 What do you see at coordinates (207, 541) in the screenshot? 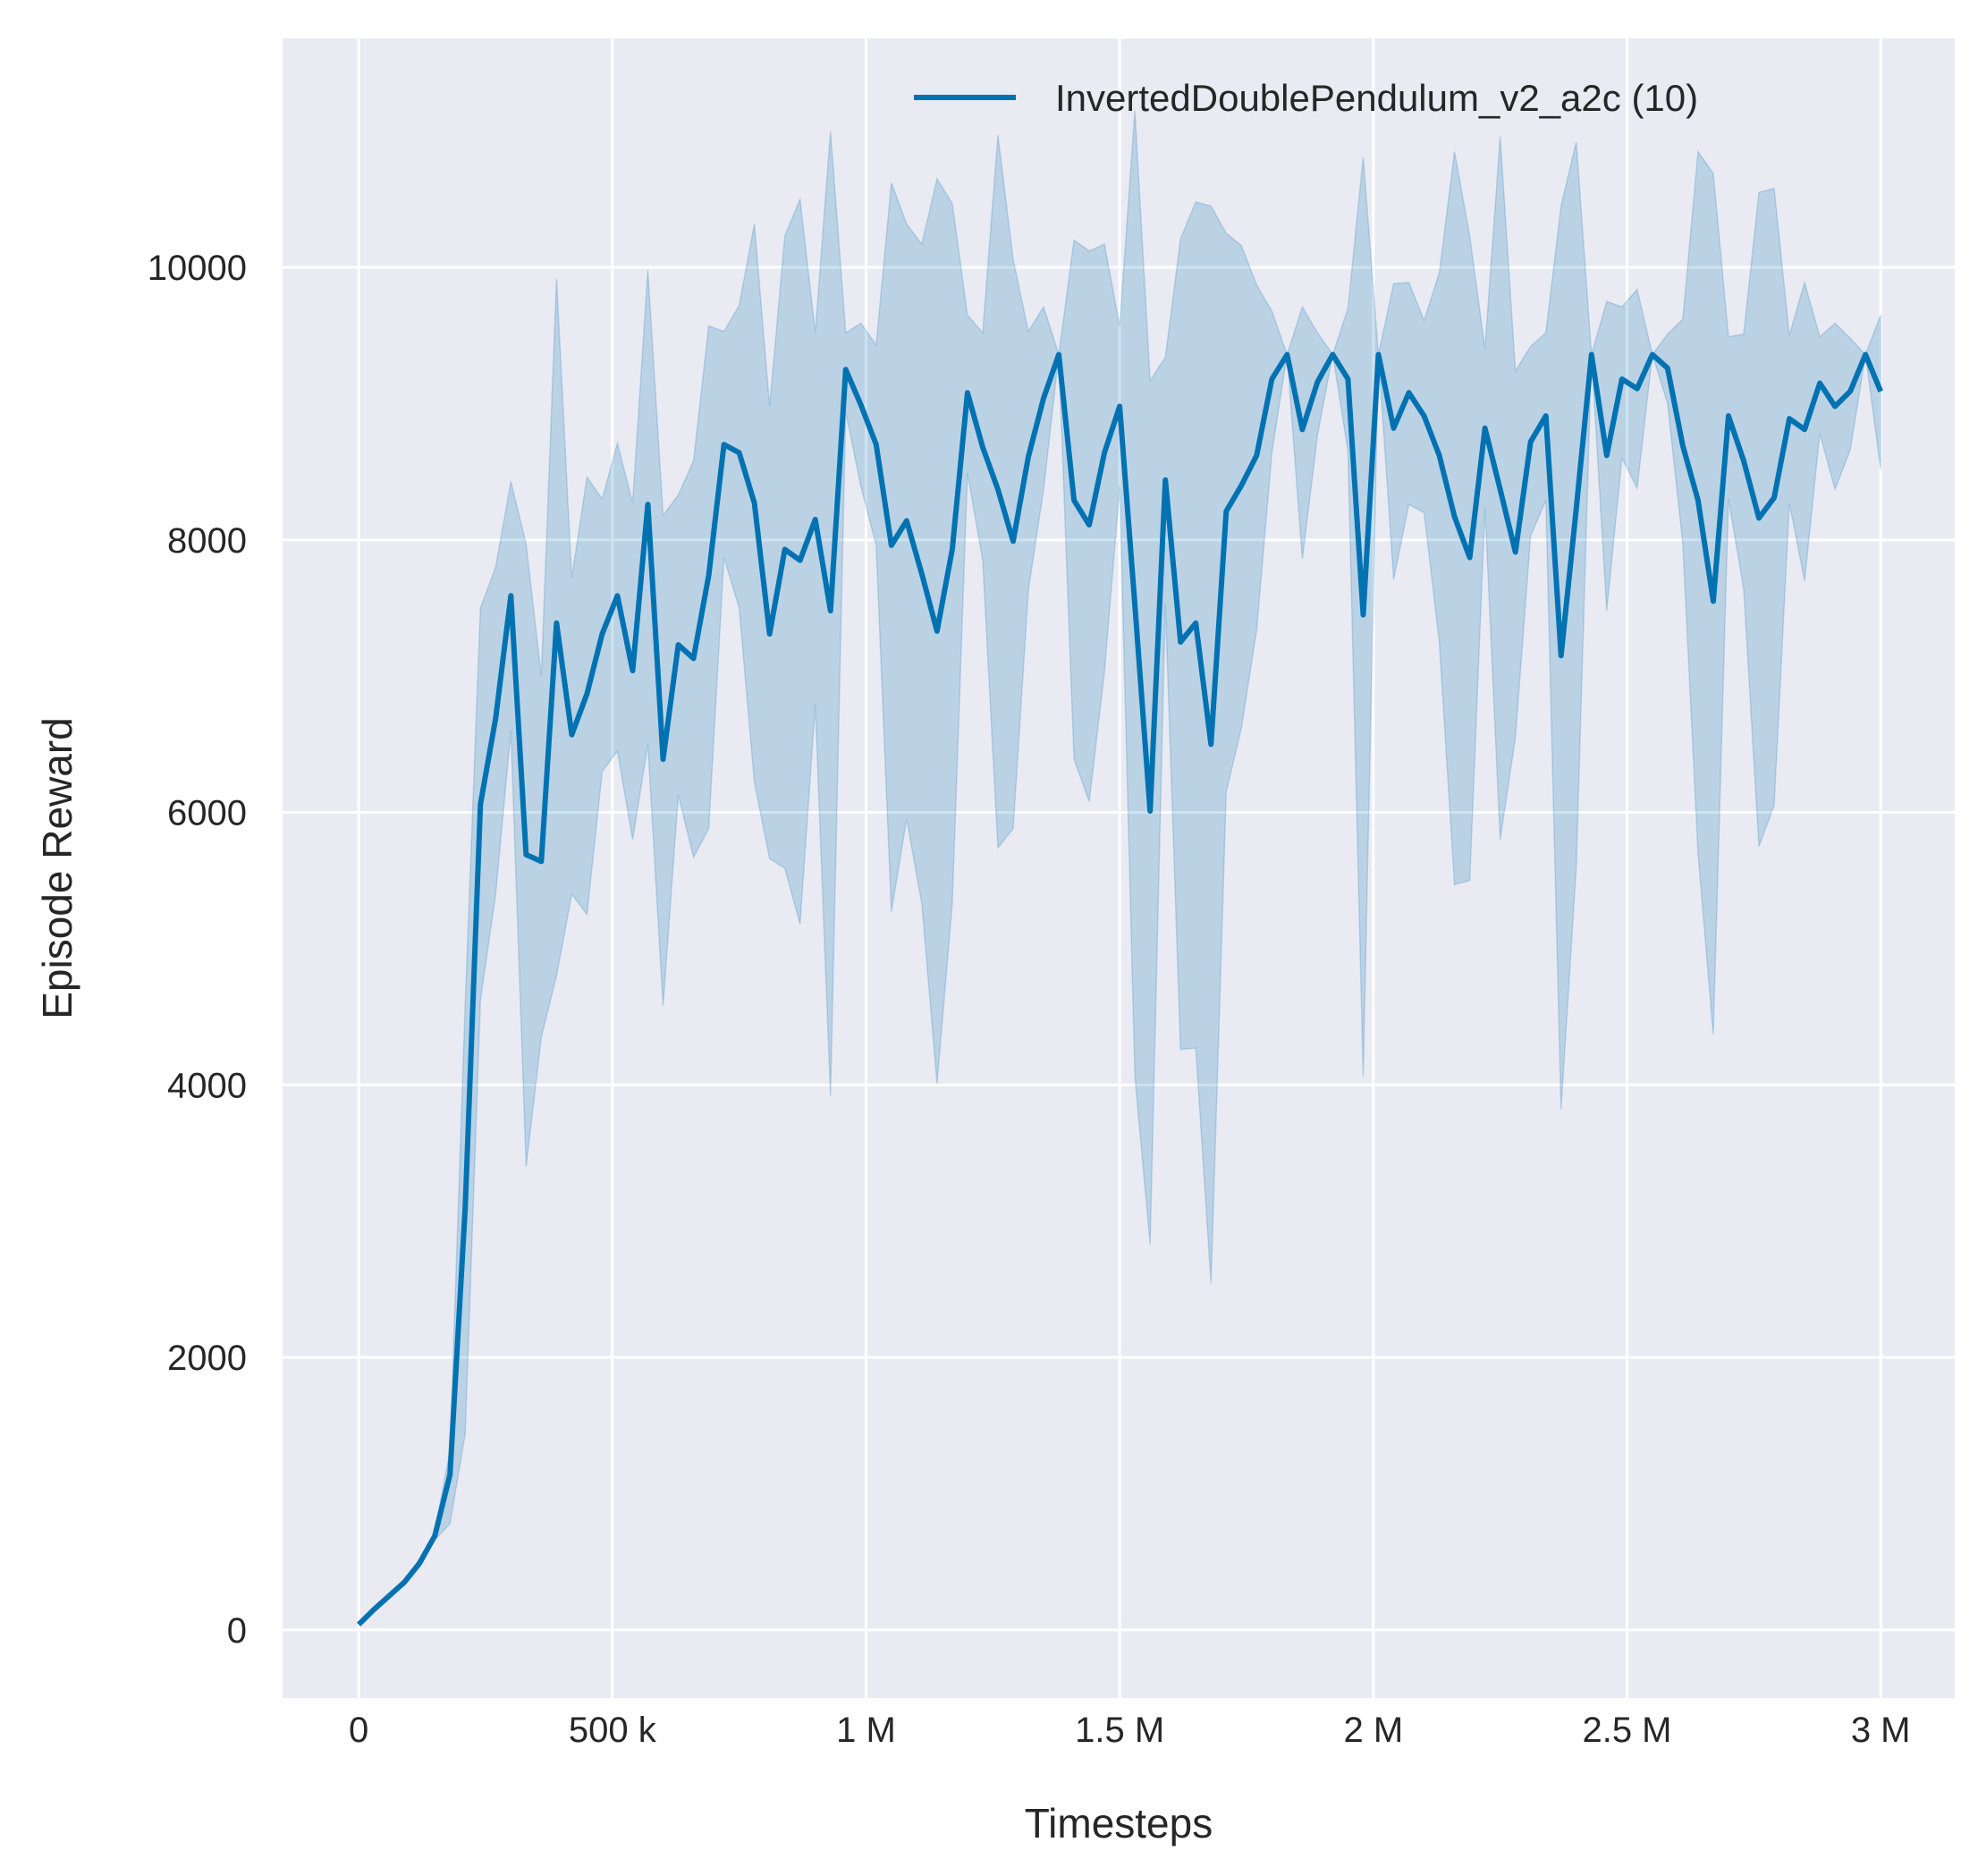
I see `y-tick-label: 8000` at bounding box center [207, 541].